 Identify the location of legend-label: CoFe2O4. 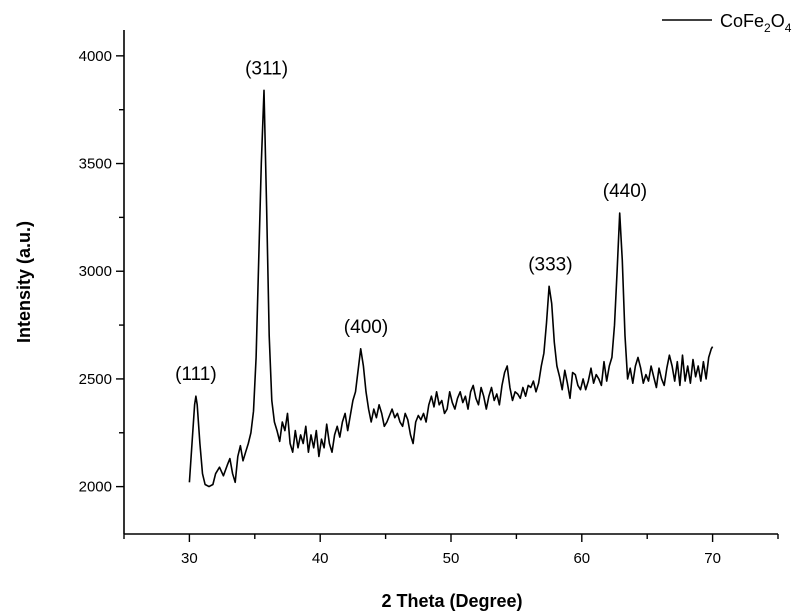
(756, 23).